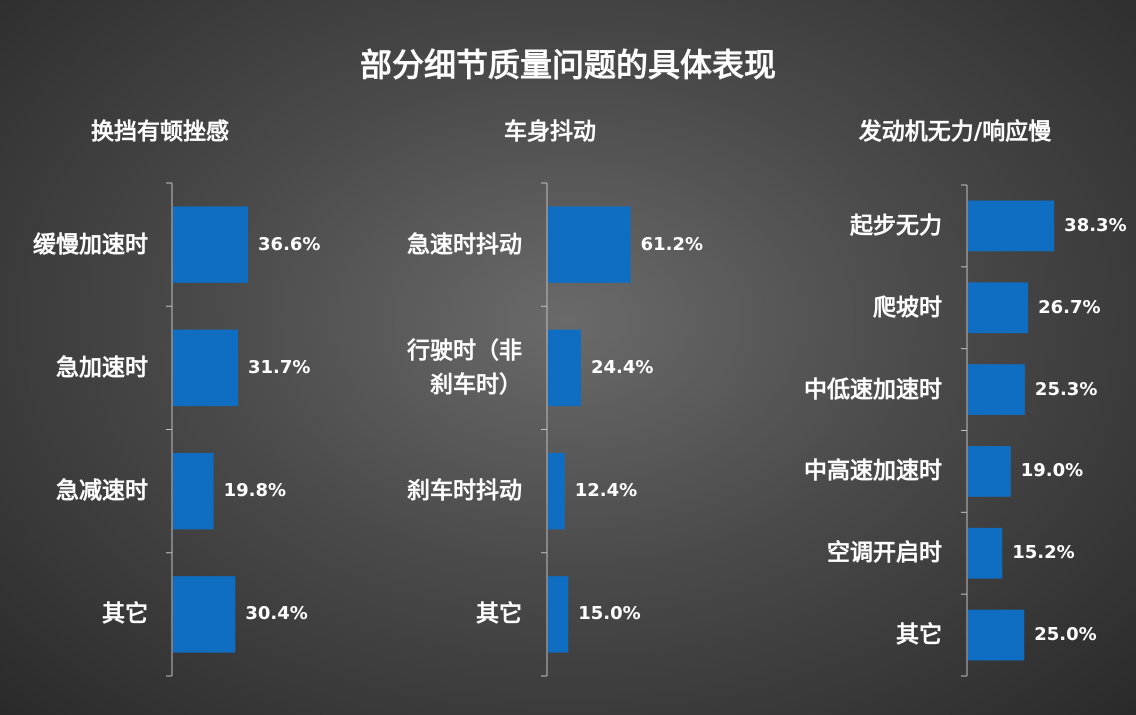  What do you see at coordinates (1052, 471) in the screenshot?
I see `data-label: 19.0%` at bounding box center [1052, 471].